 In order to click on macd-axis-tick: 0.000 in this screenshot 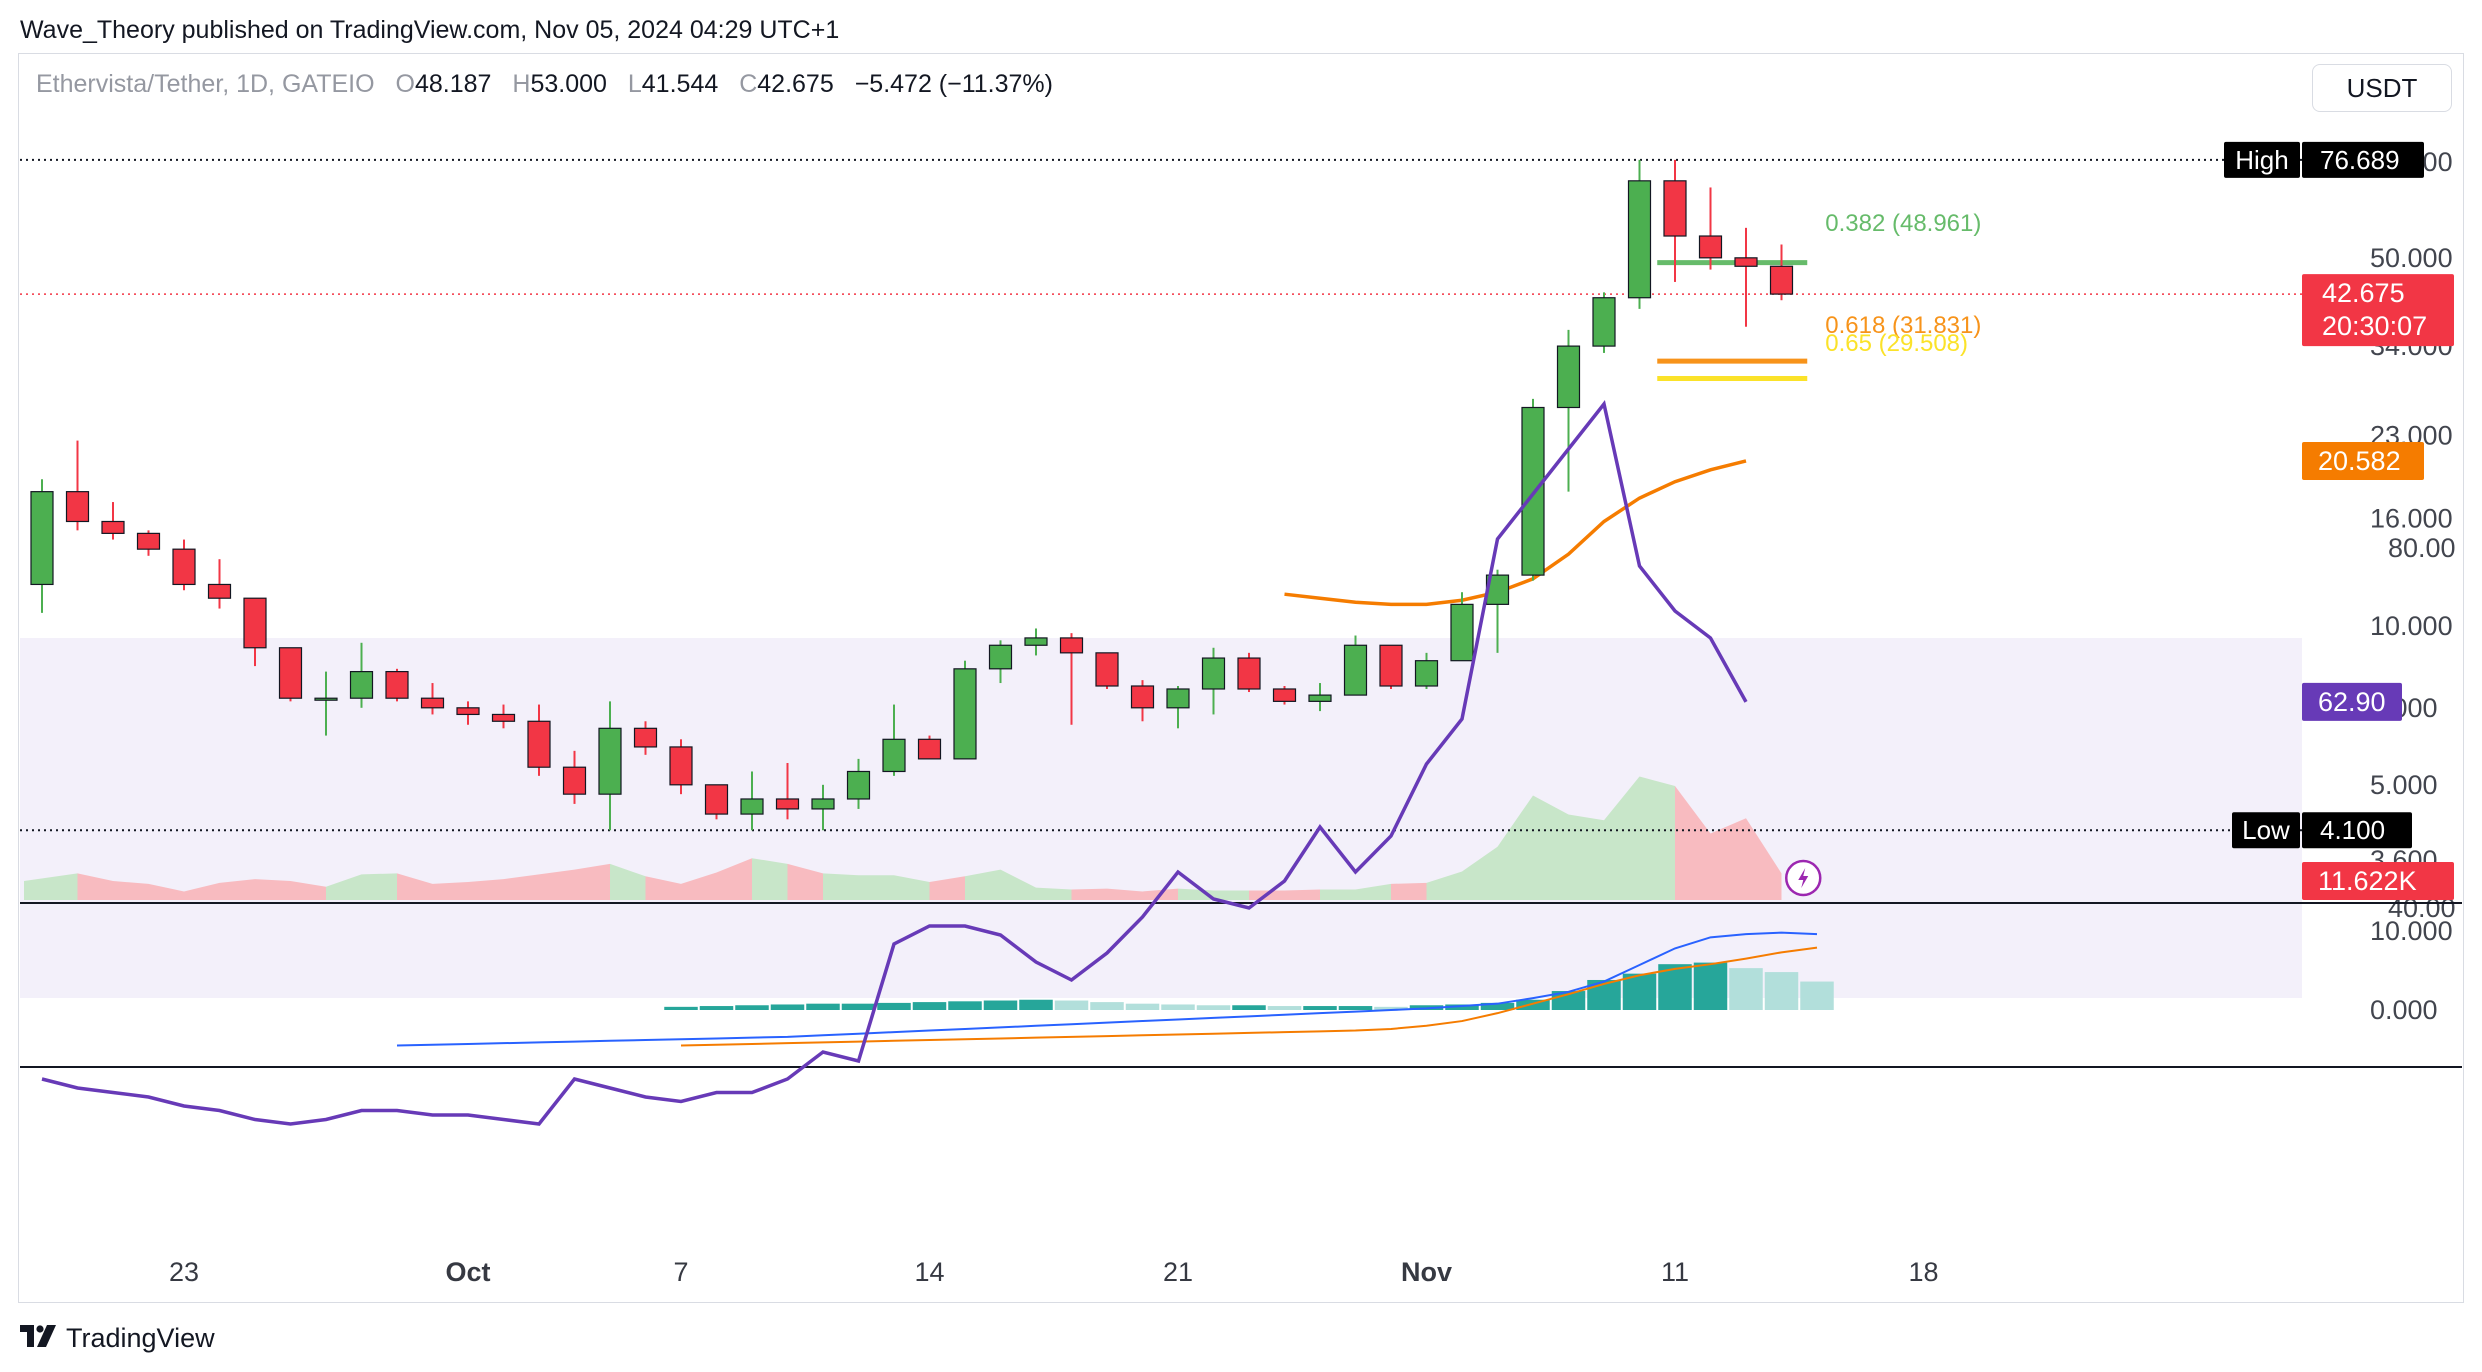, I will do `click(2404, 1010)`.